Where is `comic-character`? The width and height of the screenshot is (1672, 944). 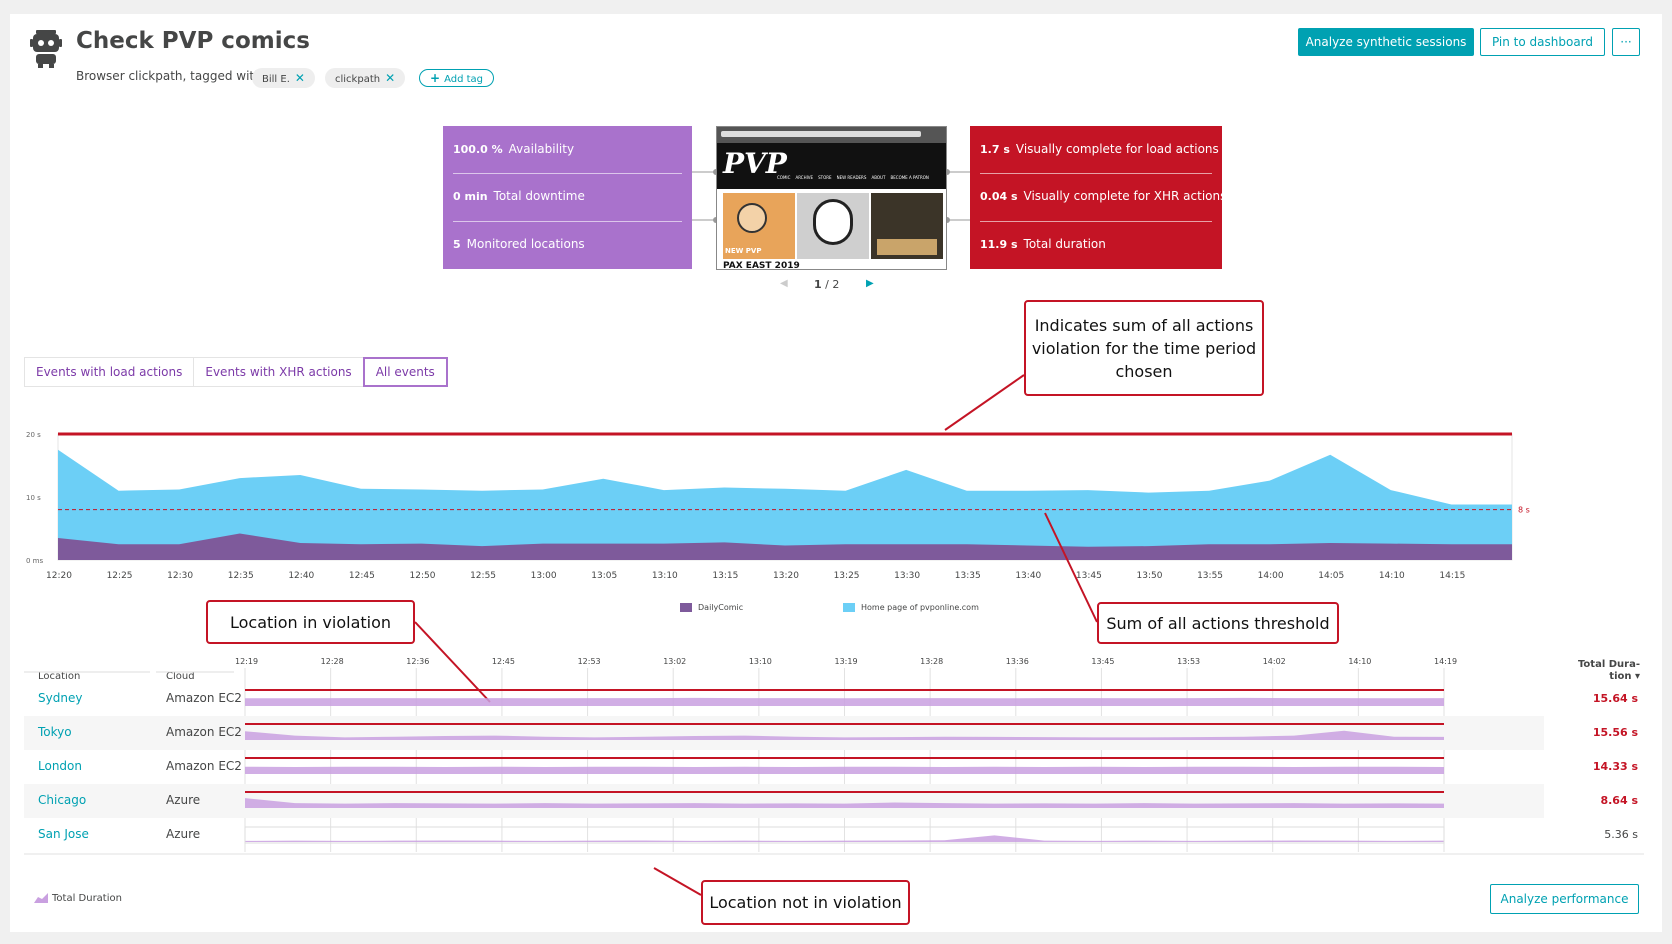 comic-character is located at coordinates (752, 218).